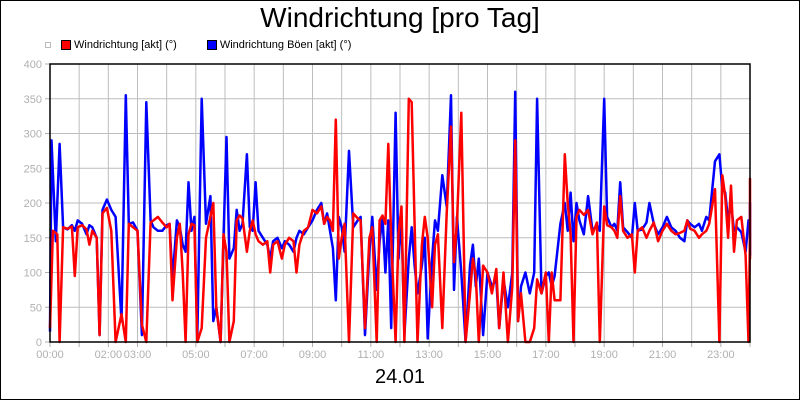 The width and height of the screenshot is (800, 400). What do you see at coordinates (429, 355) in the screenshot?
I see `x-tick-label: 13:00` at bounding box center [429, 355].